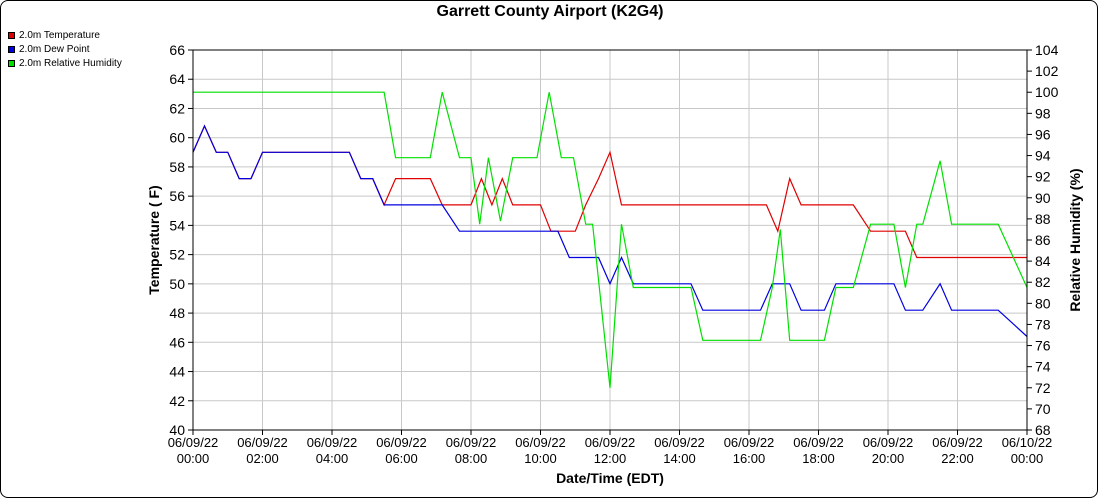 This screenshot has height=500, width=1100. Describe the element at coordinates (177, 196) in the screenshot. I see `y-tick-label: 56` at that location.